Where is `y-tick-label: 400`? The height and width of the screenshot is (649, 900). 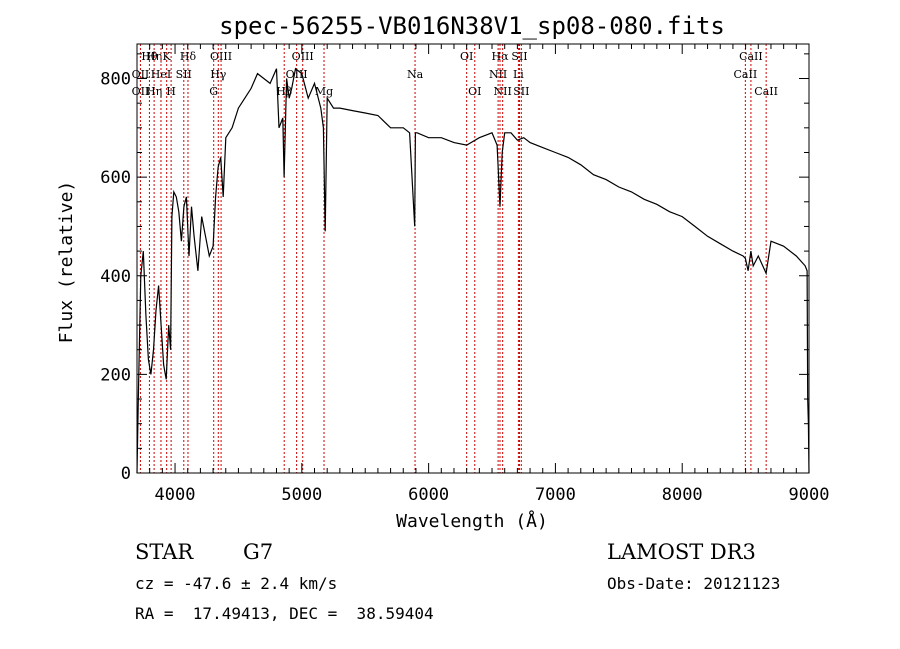 y-tick-label: 400 is located at coordinates (115, 277).